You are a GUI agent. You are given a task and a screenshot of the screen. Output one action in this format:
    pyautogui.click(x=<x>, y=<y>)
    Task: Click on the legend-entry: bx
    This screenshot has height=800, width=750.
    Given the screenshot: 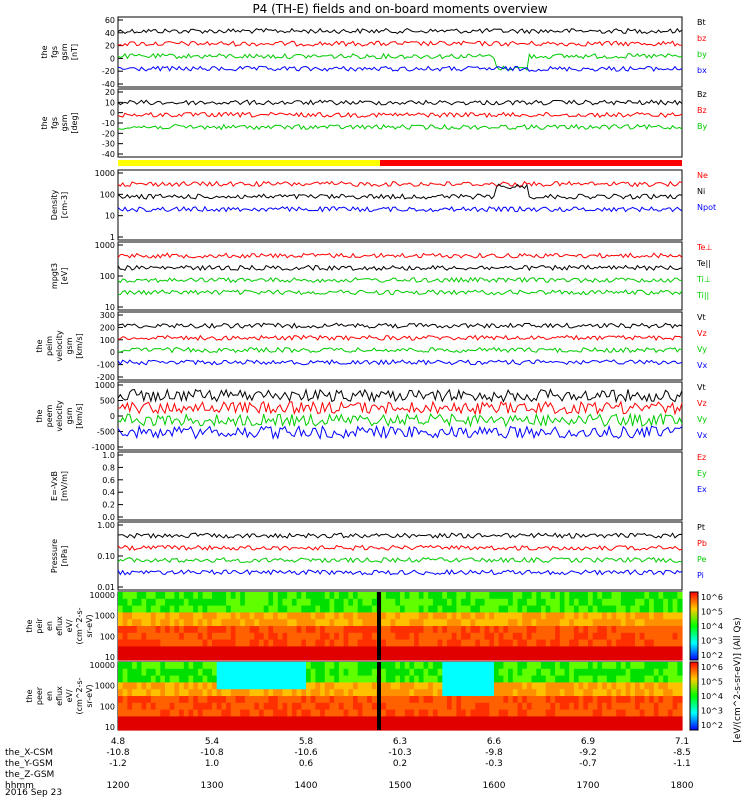 What is the action you would take?
    pyautogui.click(x=702, y=70)
    